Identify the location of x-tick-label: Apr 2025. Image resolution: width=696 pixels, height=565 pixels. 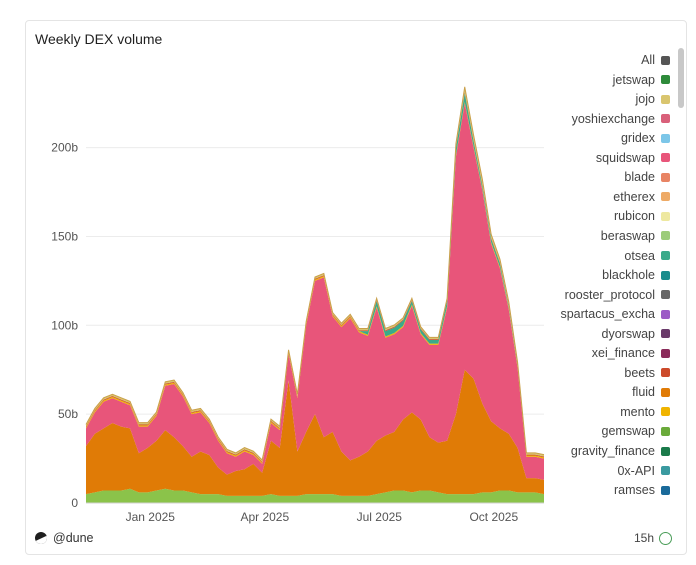
(264, 517).